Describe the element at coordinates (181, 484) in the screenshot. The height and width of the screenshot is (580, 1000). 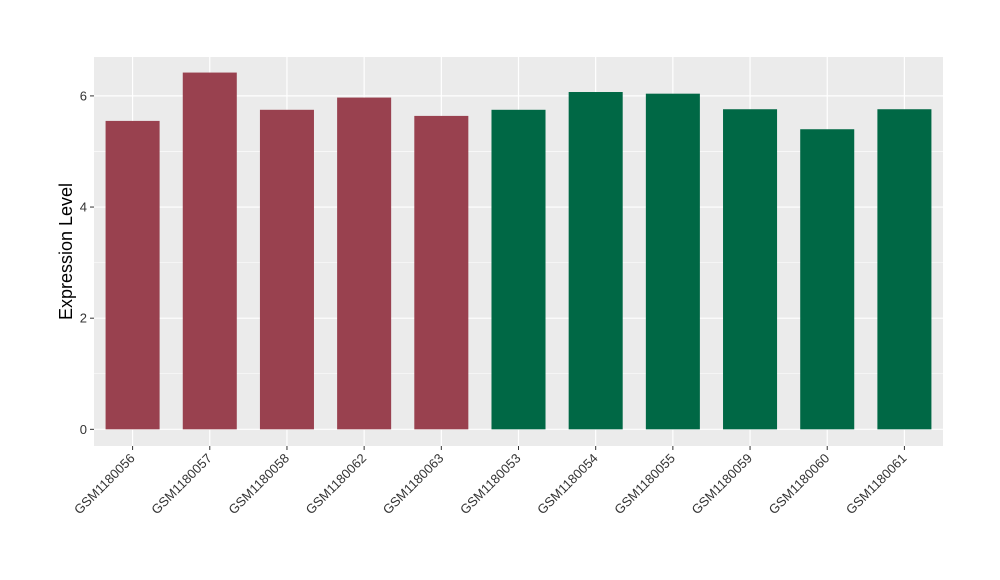
I see `x-tick-label: GSM1180057` at that location.